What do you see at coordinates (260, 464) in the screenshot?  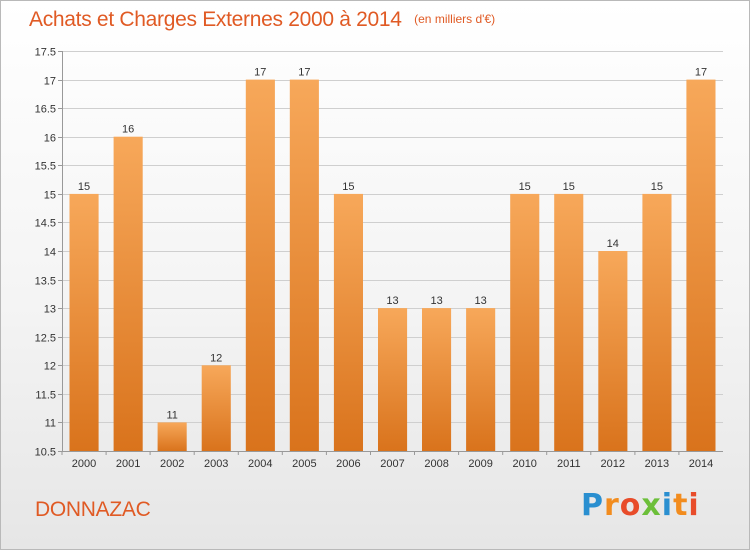 I see `x-tick-label: 2004` at bounding box center [260, 464].